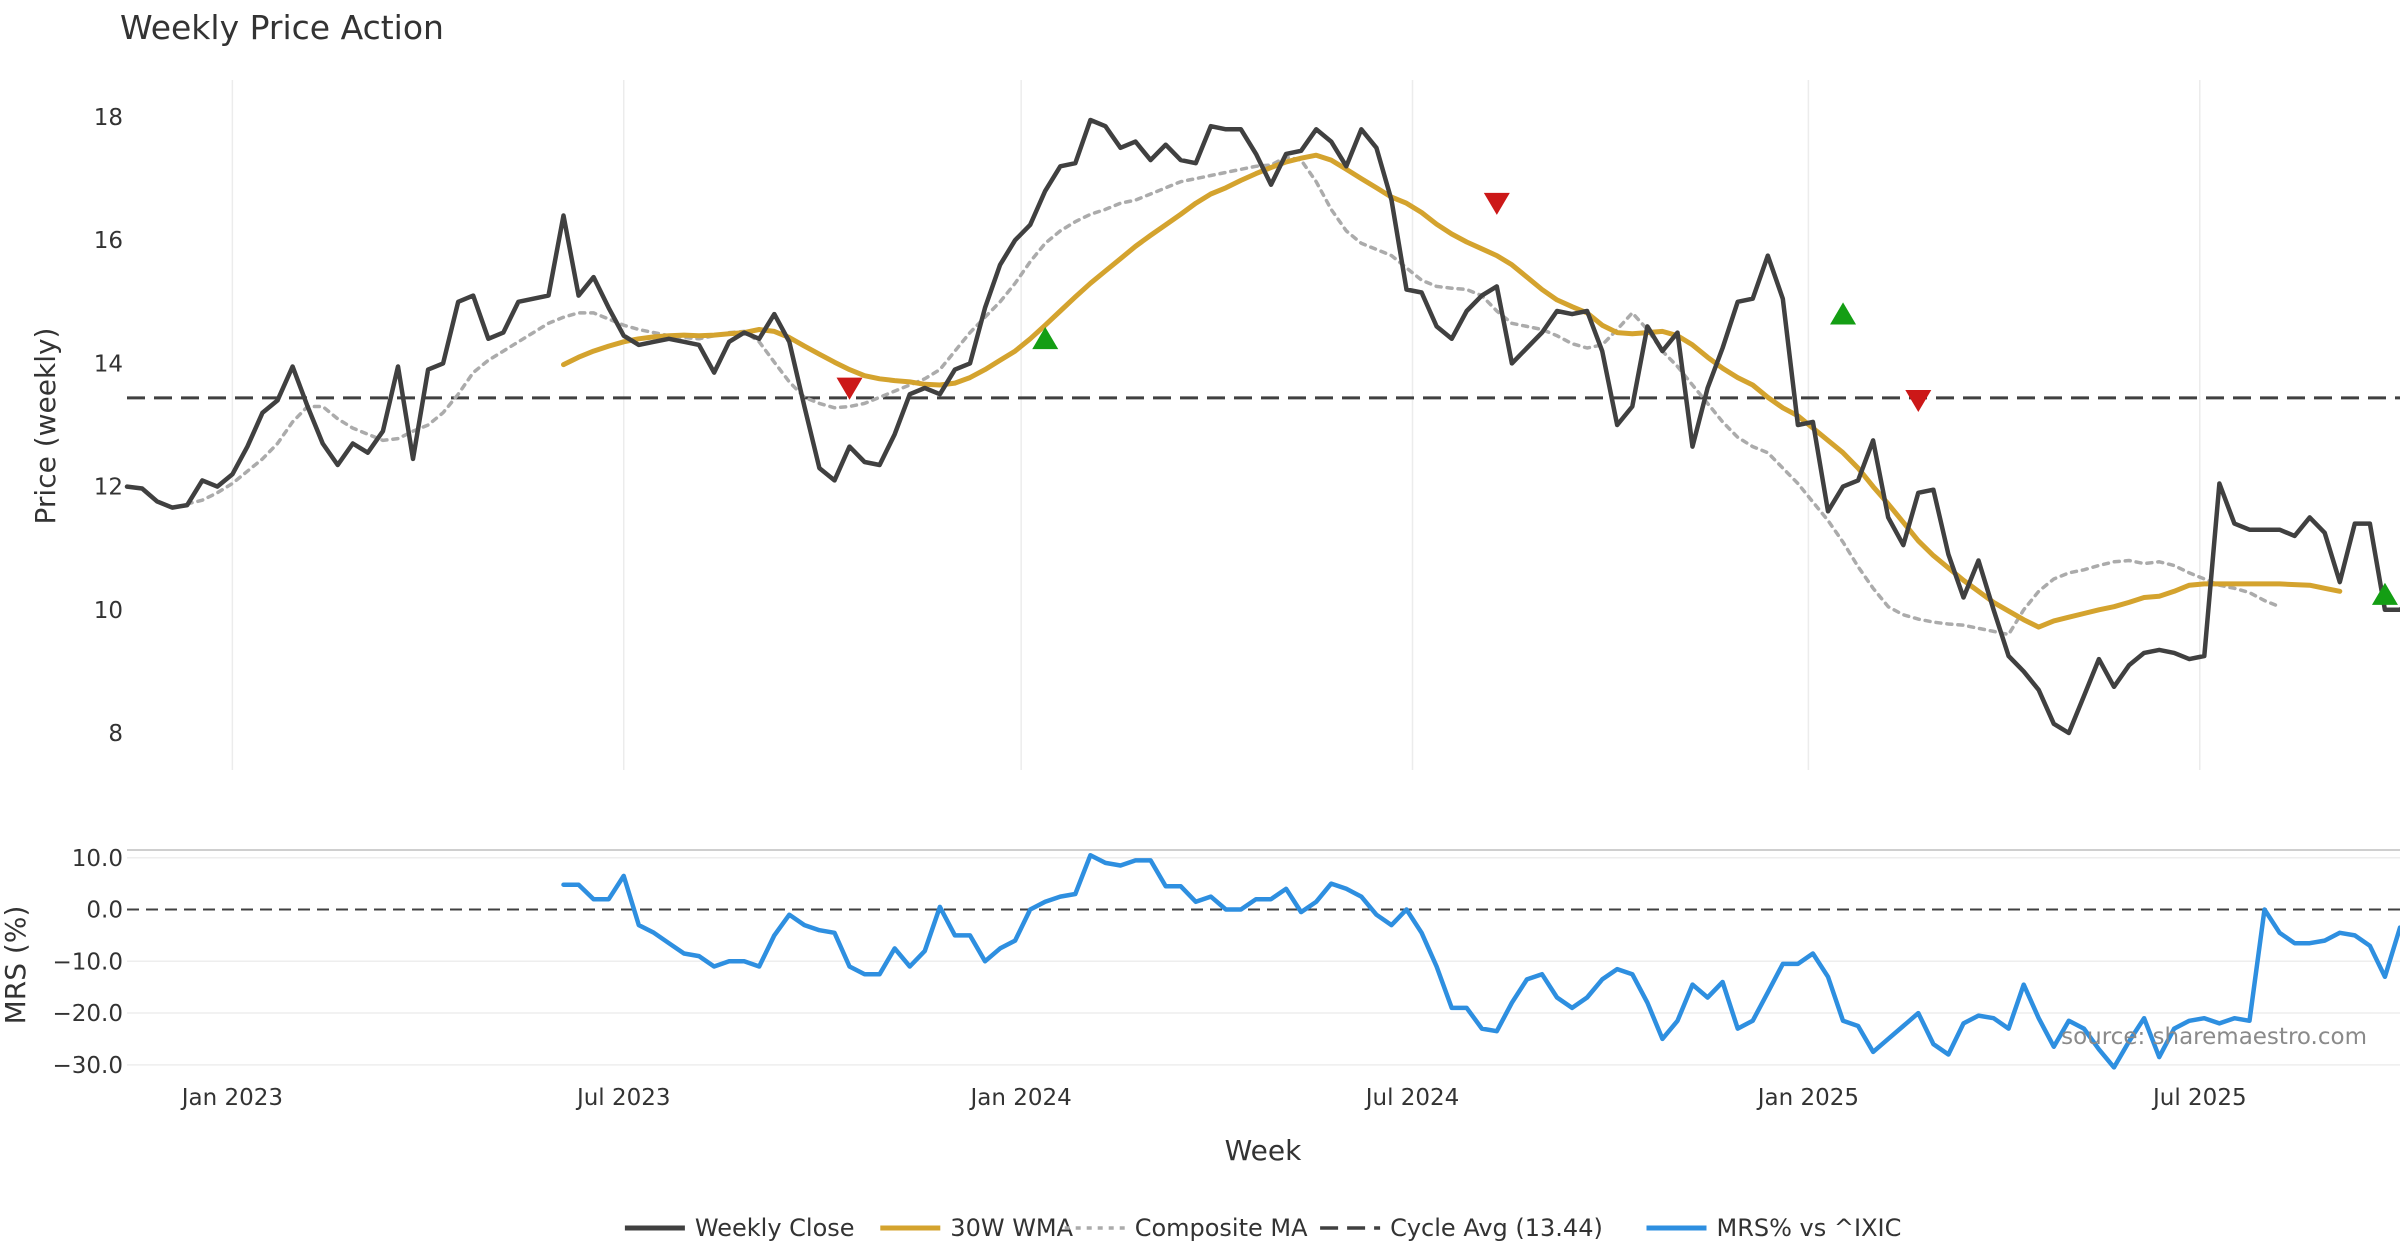 The width and height of the screenshot is (2400, 1260). What do you see at coordinates (1263, 1150) in the screenshot?
I see `x-axis-label: Week` at bounding box center [1263, 1150].